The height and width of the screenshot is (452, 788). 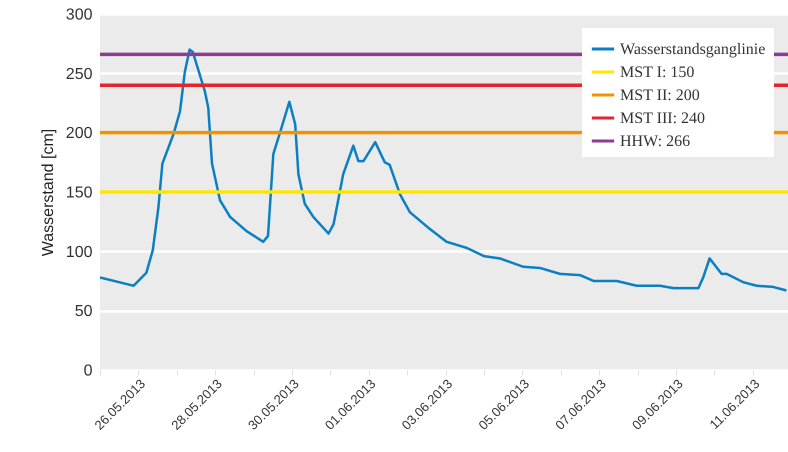 What do you see at coordinates (693, 49) in the screenshot?
I see `legend-label: Wasserstandsganglinie` at bounding box center [693, 49].